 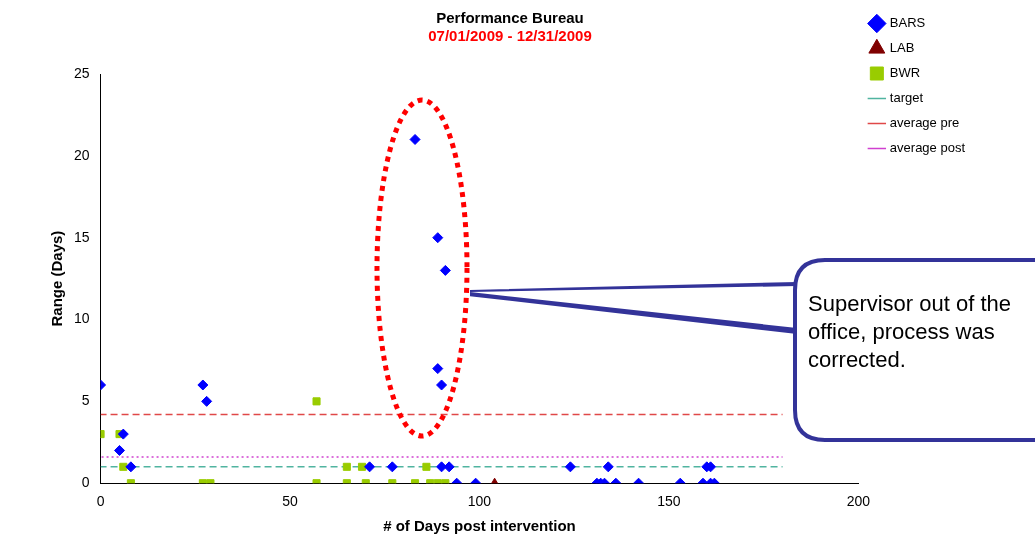 What do you see at coordinates (906, 98) in the screenshot?
I see `legend-label: target` at bounding box center [906, 98].